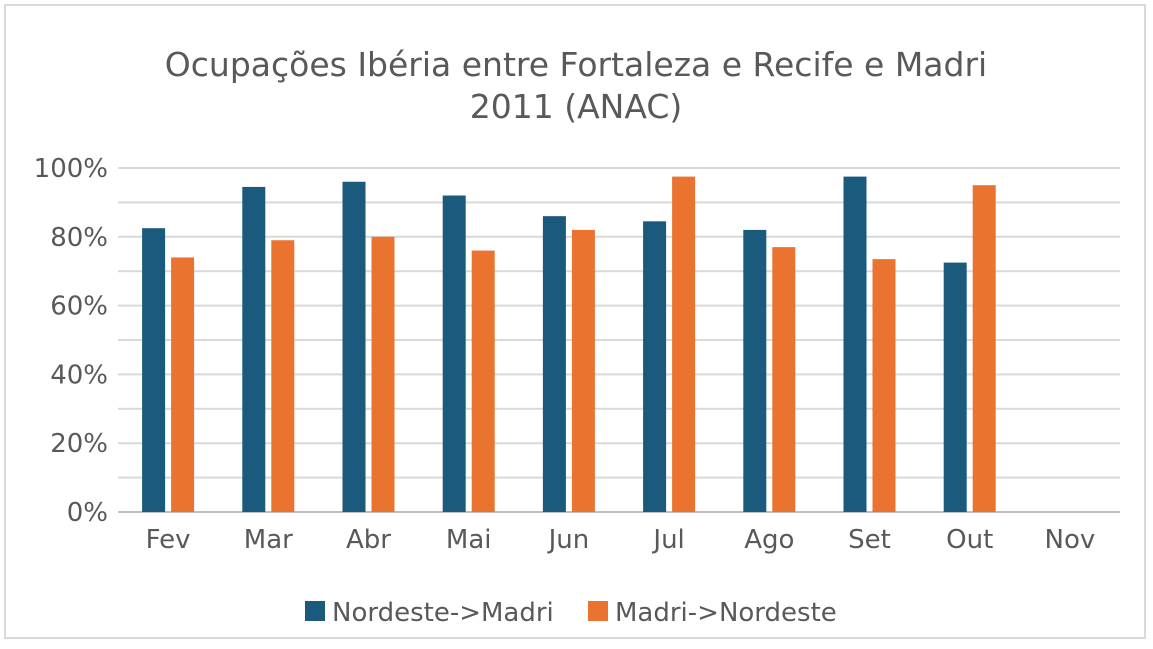 The width and height of the screenshot is (1153, 649). What do you see at coordinates (79, 375) in the screenshot?
I see `y-tick-label: 40%` at bounding box center [79, 375].